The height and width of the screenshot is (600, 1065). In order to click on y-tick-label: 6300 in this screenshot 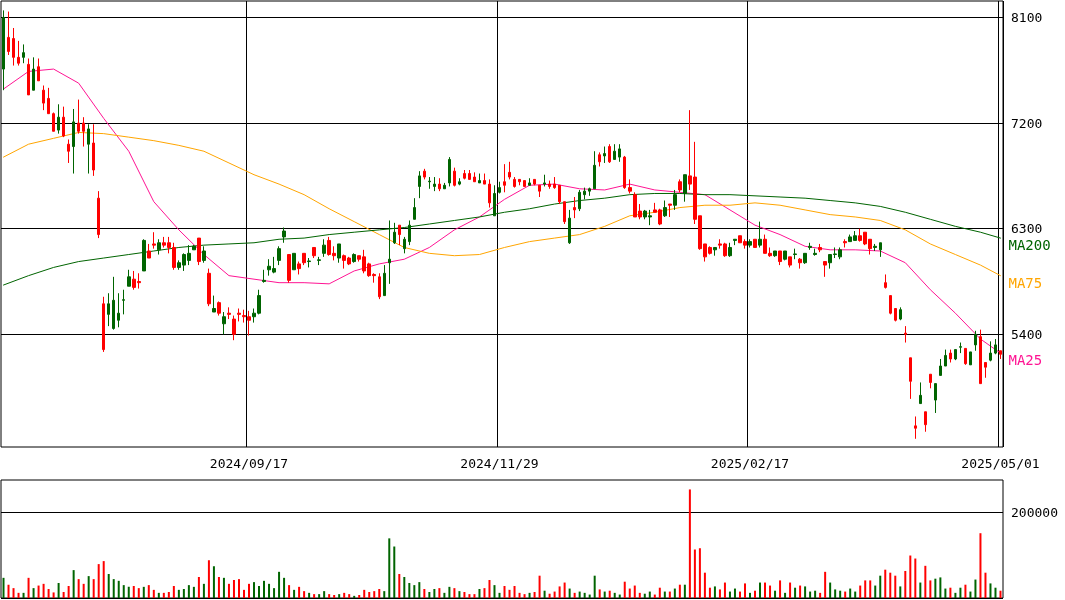, I will do `click(1027, 229)`.